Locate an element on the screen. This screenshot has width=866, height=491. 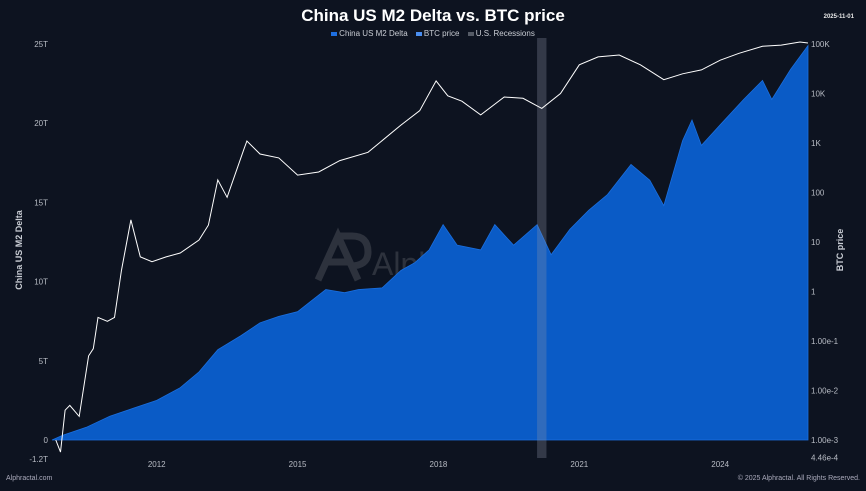
legend-item-btc: BTC price is located at coordinates (437, 33).